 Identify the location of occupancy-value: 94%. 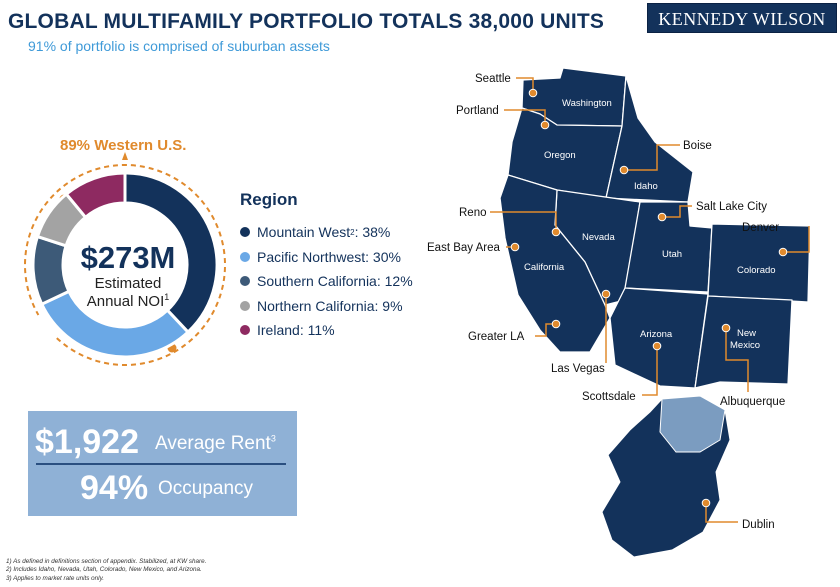
(114, 488).